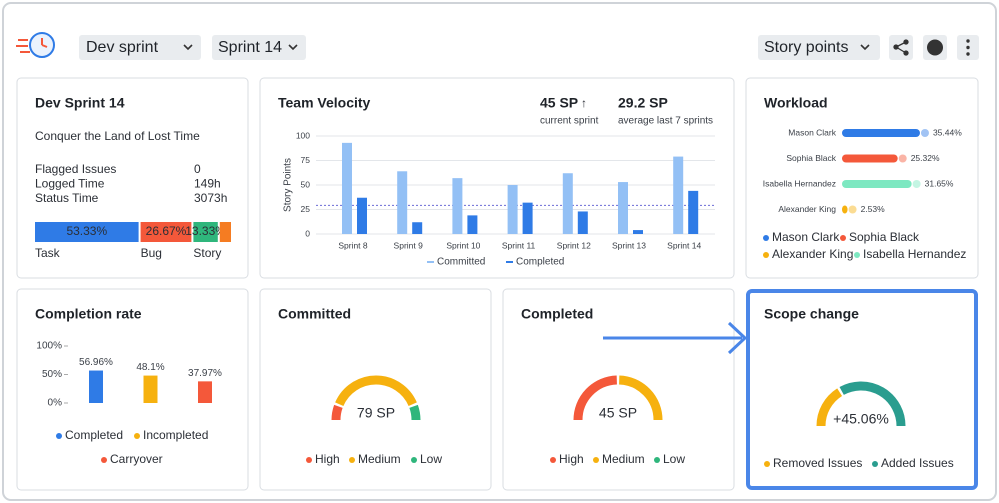  Describe the element at coordinates (806, 237) in the screenshot. I see `legend-label: Mason Clark` at that location.